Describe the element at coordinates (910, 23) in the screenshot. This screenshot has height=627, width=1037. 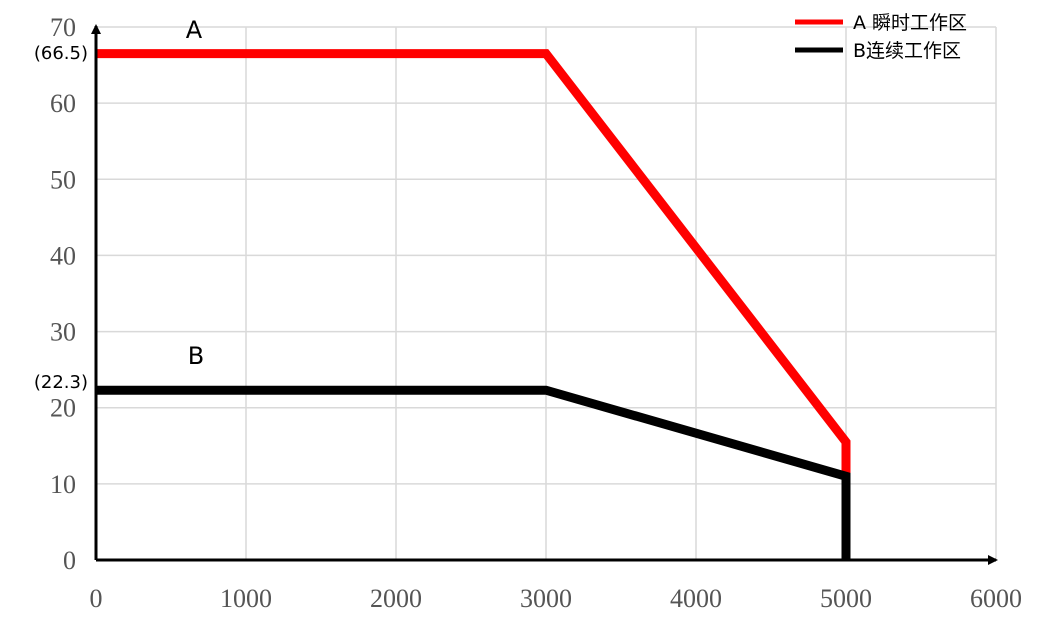
I see `legend-label: A 瞬时工作区` at that location.